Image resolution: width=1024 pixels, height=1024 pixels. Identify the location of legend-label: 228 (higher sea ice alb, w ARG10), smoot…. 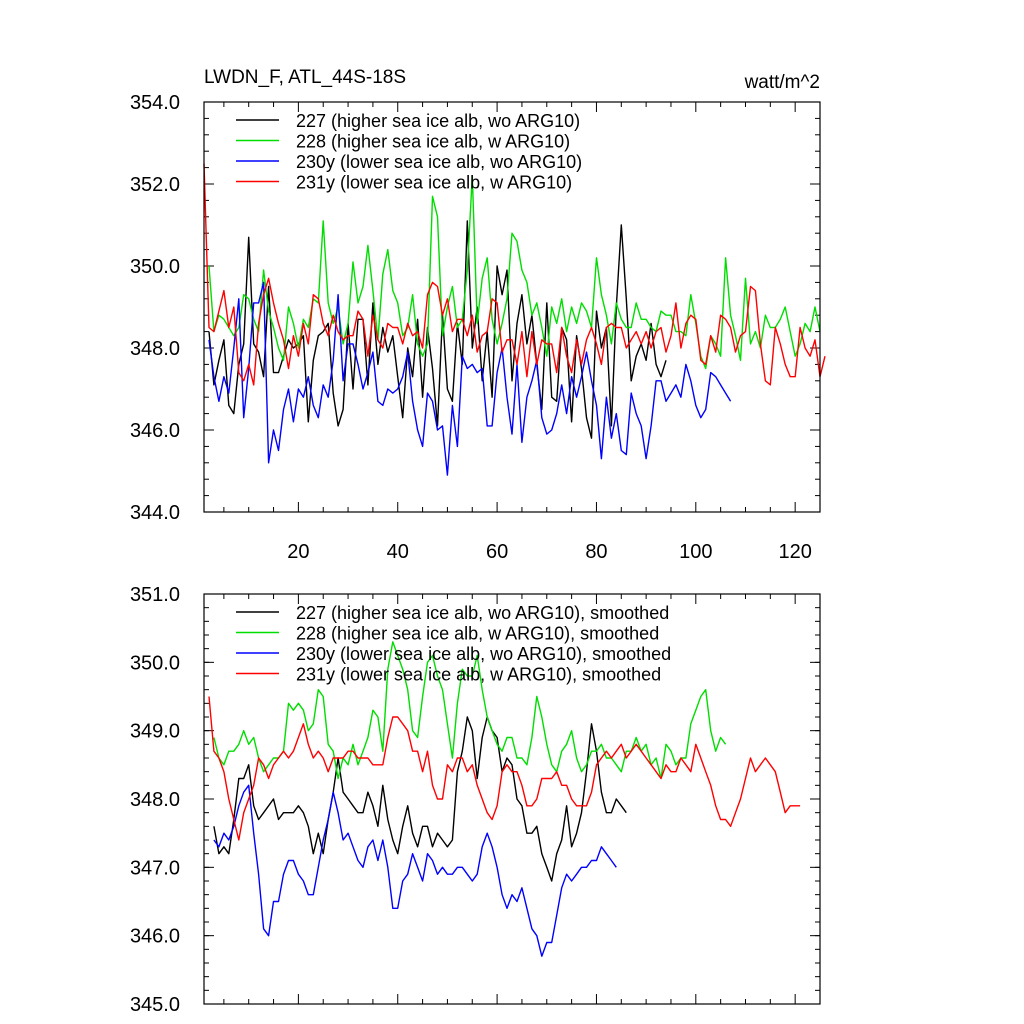
(477, 634).